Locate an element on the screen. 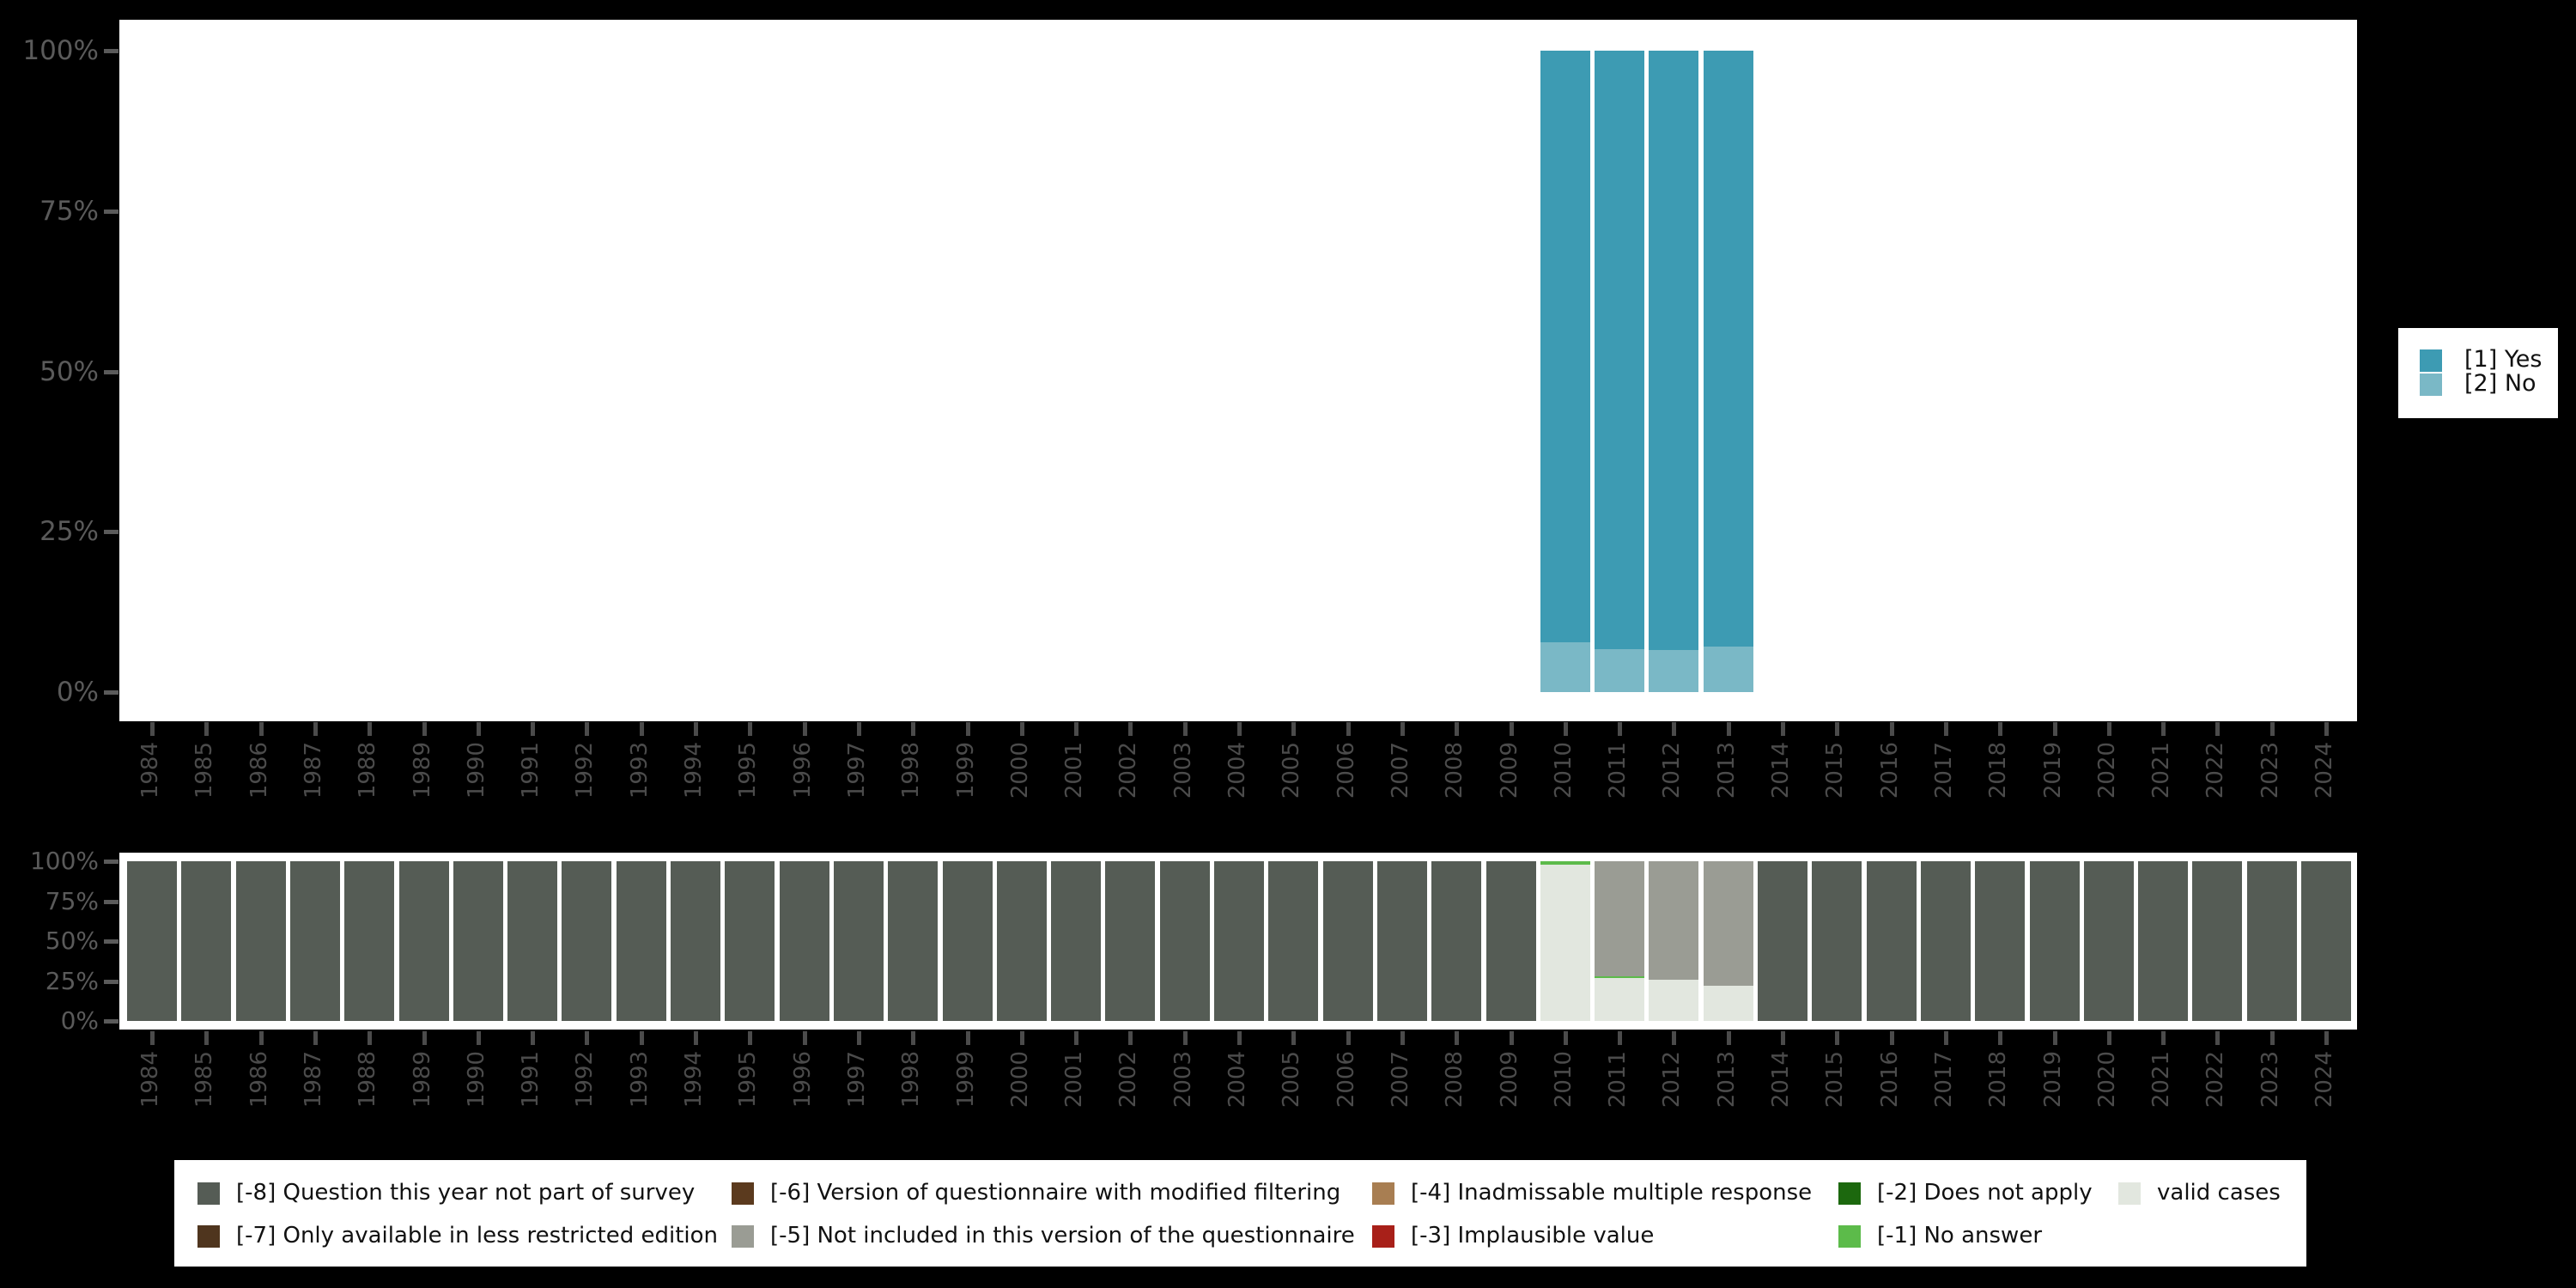  bar-segment-2011--1-yes is located at coordinates (1620, 350).